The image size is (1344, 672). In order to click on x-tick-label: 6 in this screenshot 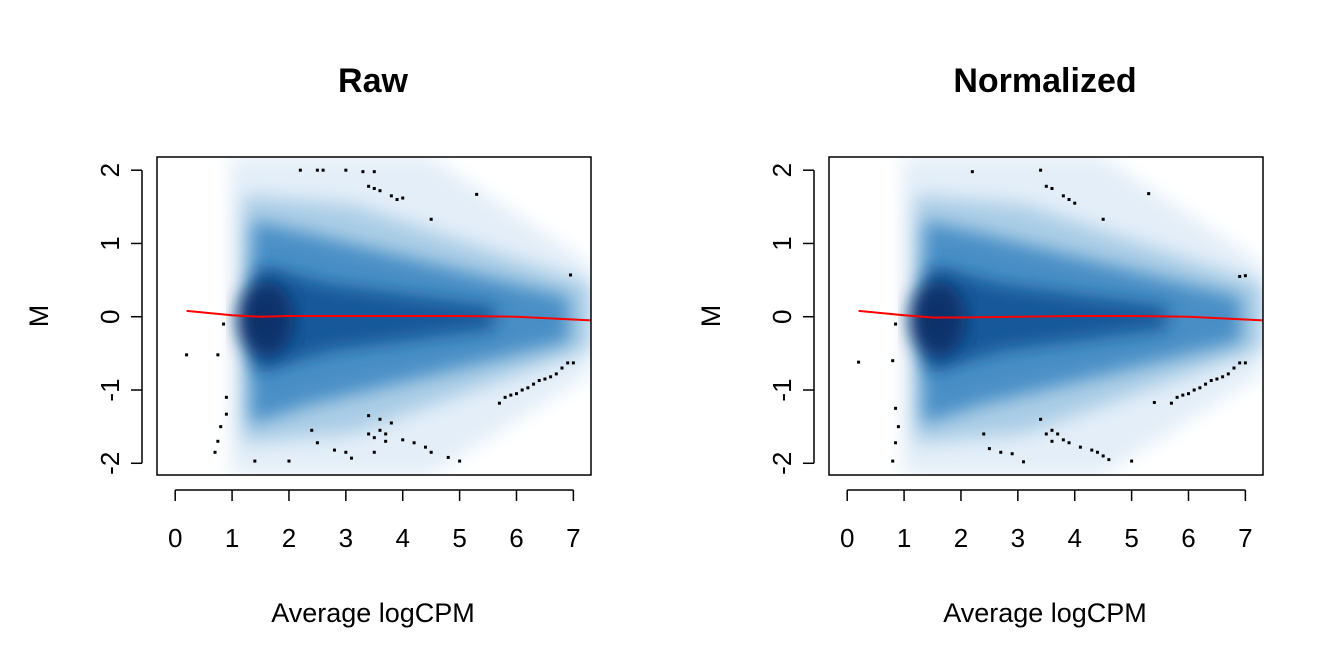, I will do `click(1188, 538)`.